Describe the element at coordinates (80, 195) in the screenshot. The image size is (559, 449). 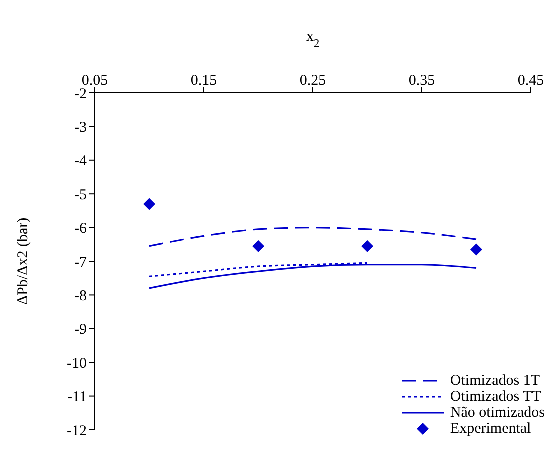
I see `y-tick-label: -5` at that location.